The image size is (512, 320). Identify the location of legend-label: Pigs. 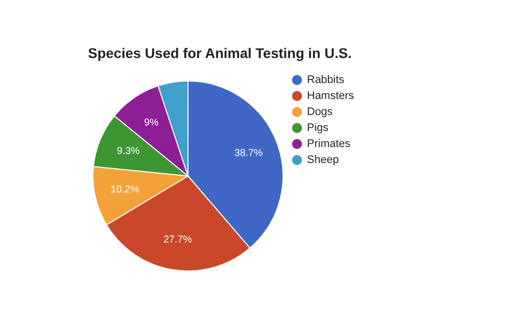
(317, 128).